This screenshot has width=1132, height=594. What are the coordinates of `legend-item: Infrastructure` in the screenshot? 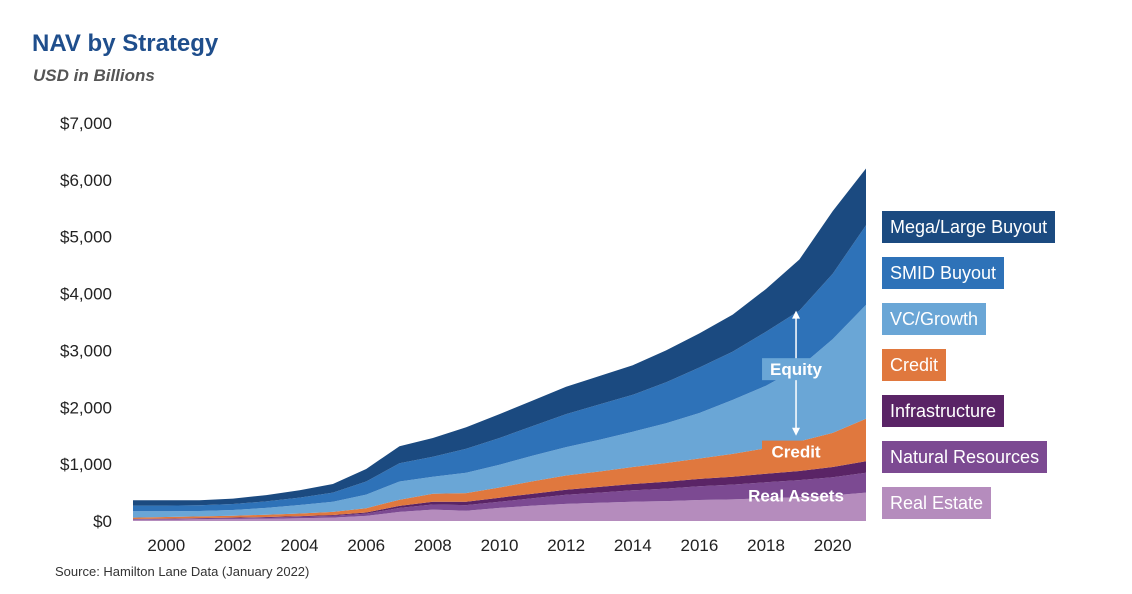 It's located at (997, 411).